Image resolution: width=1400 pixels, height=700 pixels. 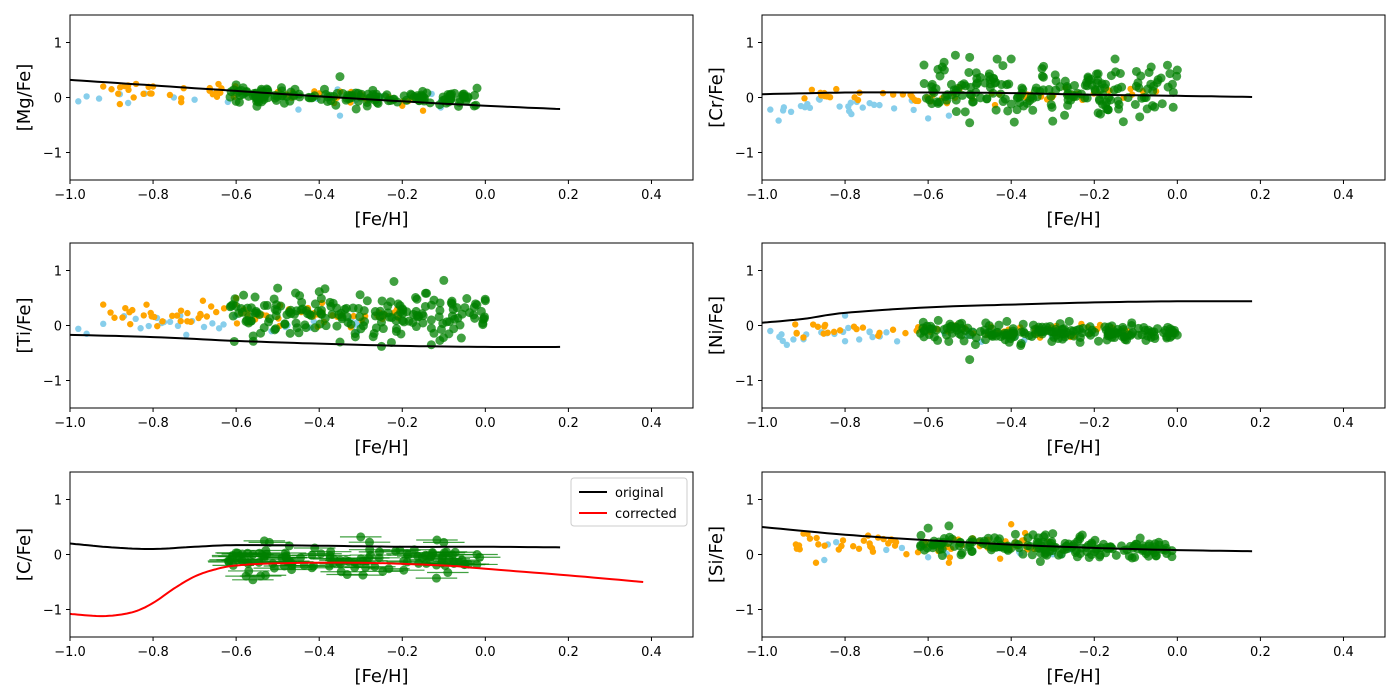 What do you see at coordinates (646, 514) in the screenshot?
I see `legend-corrected-label: corrected` at bounding box center [646, 514].